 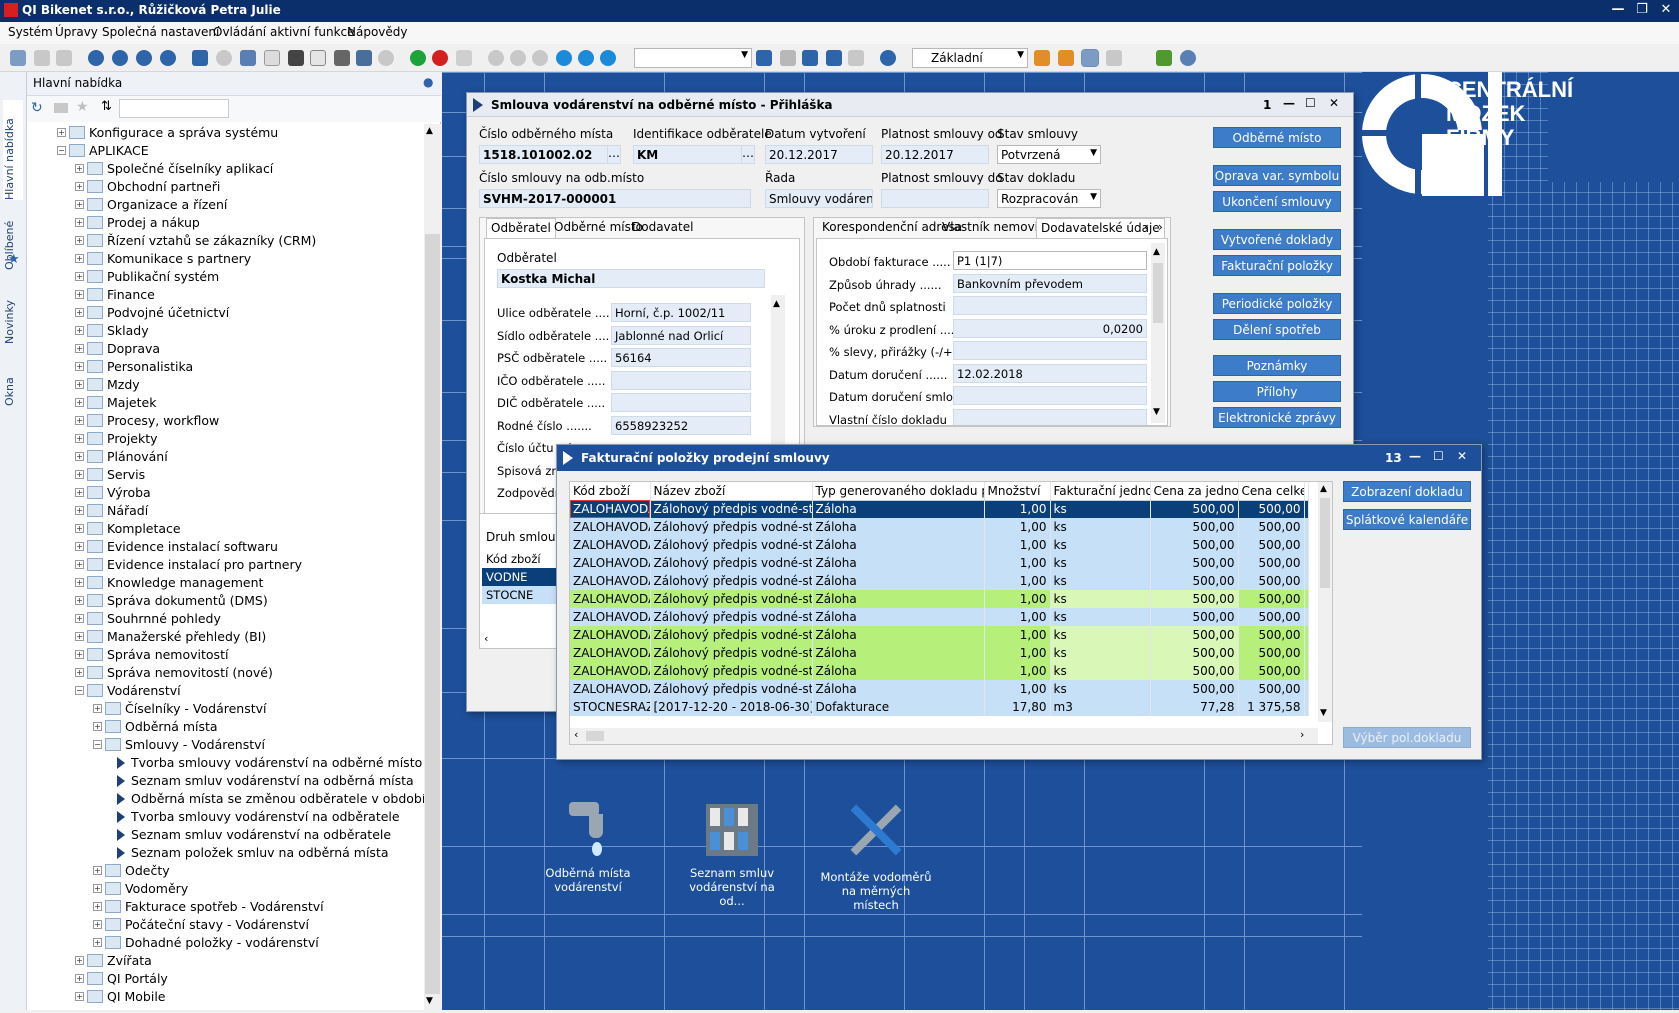 I want to click on tab-novinky: Novinky, so click(x=9, y=322).